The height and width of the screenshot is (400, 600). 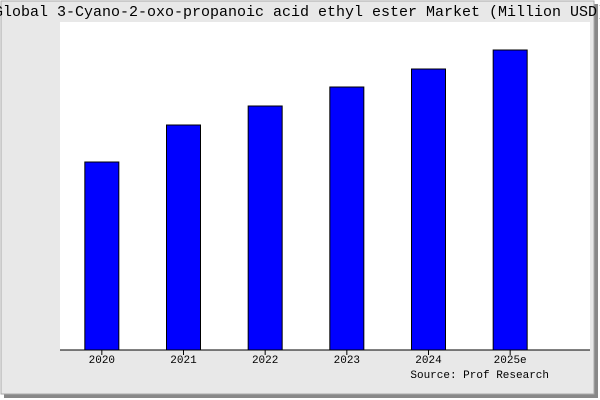 What do you see at coordinates (510, 361) in the screenshot?
I see `x-tick-label: 2025e` at bounding box center [510, 361].